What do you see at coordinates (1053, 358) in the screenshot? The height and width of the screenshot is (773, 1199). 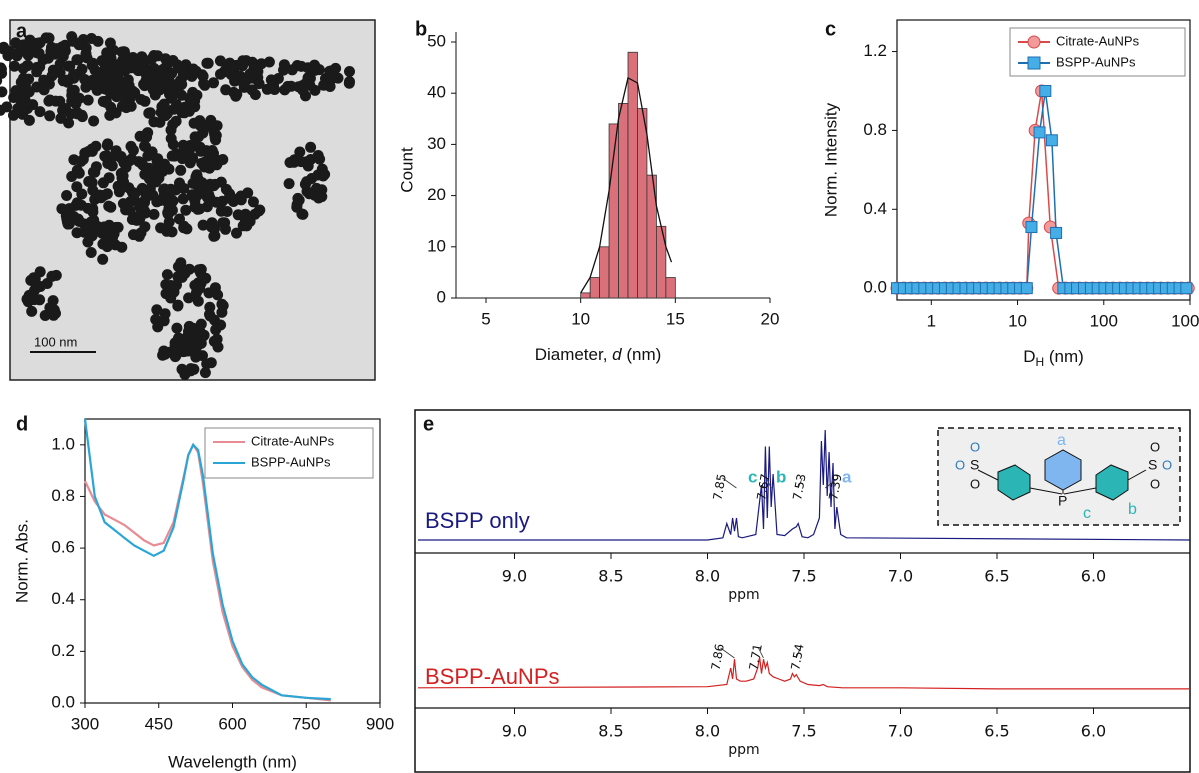 I see `x-axis-label: DH (nm)` at bounding box center [1053, 358].